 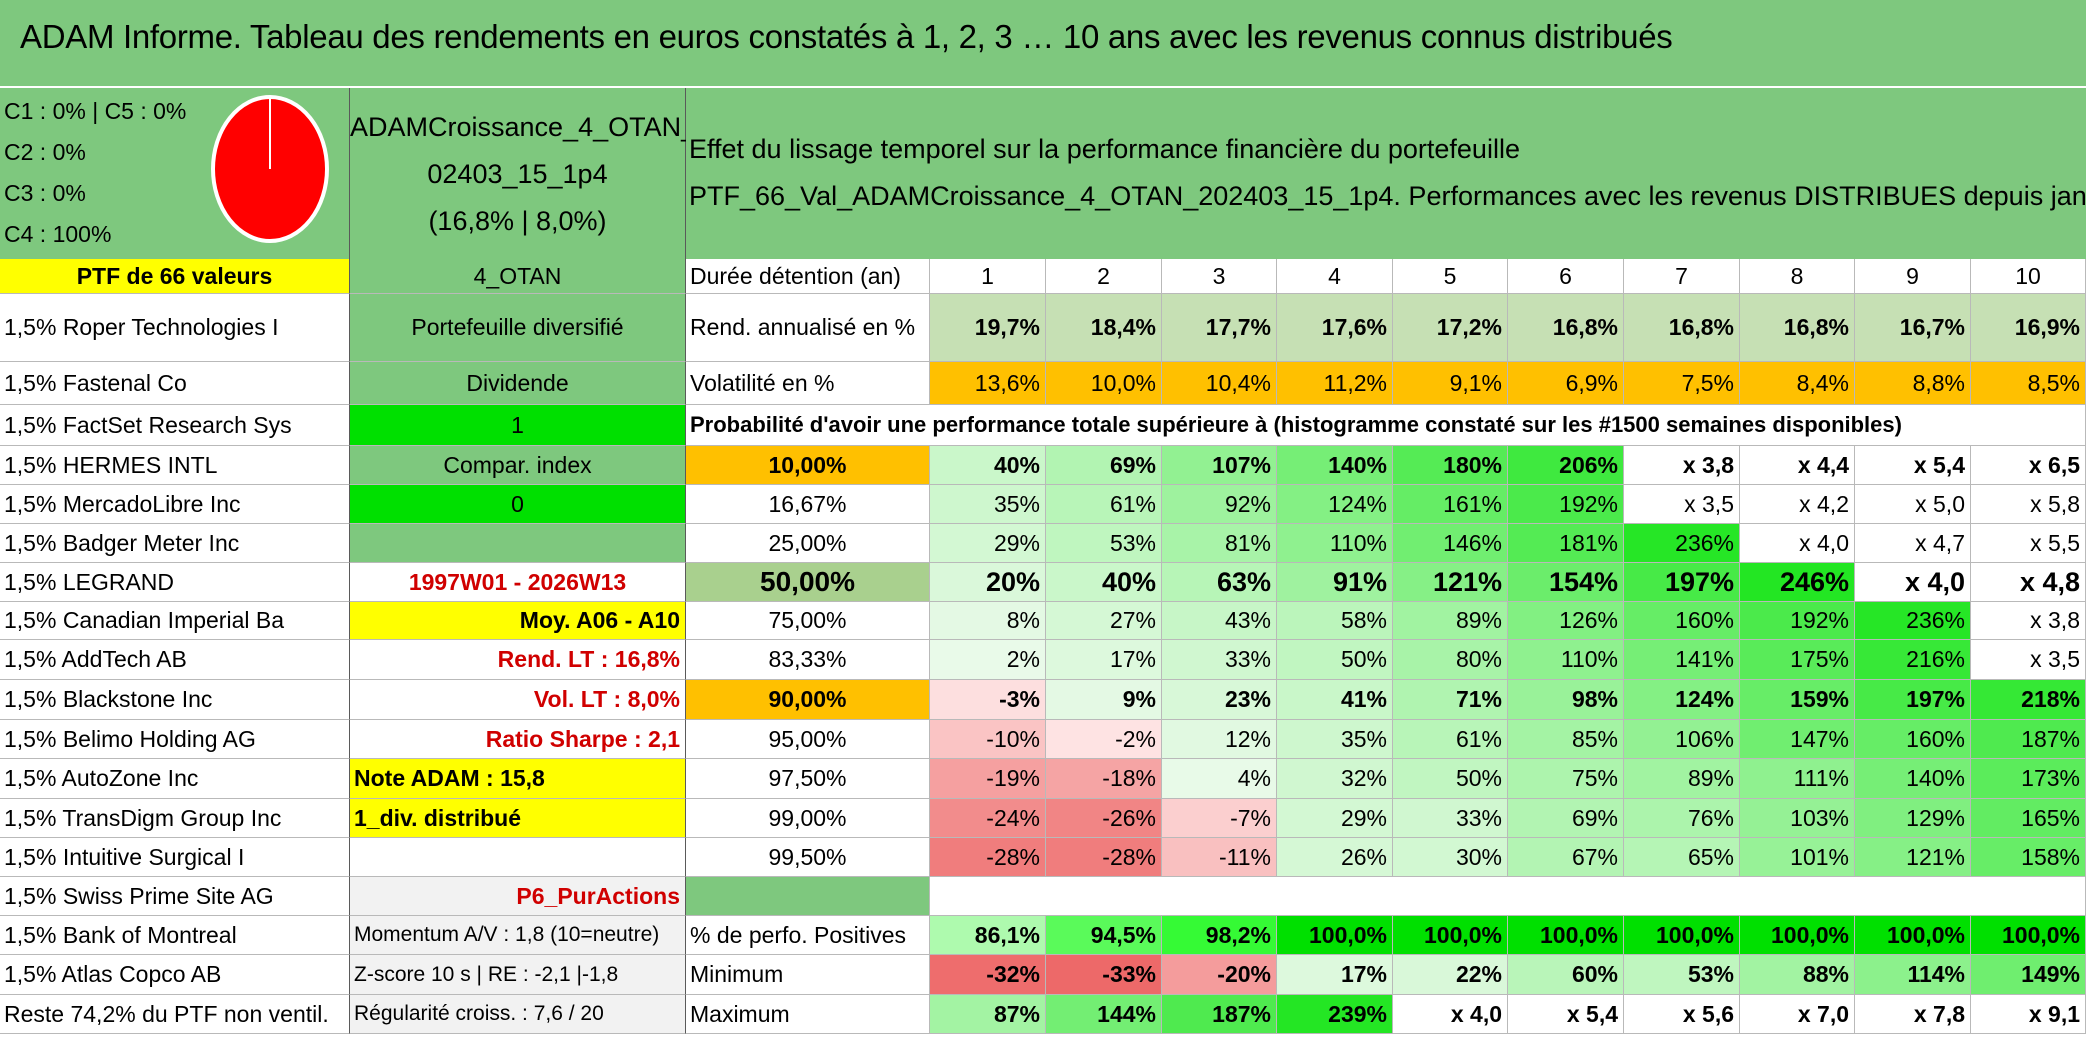 I want to click on info-cell, so click(x=518, y=543).